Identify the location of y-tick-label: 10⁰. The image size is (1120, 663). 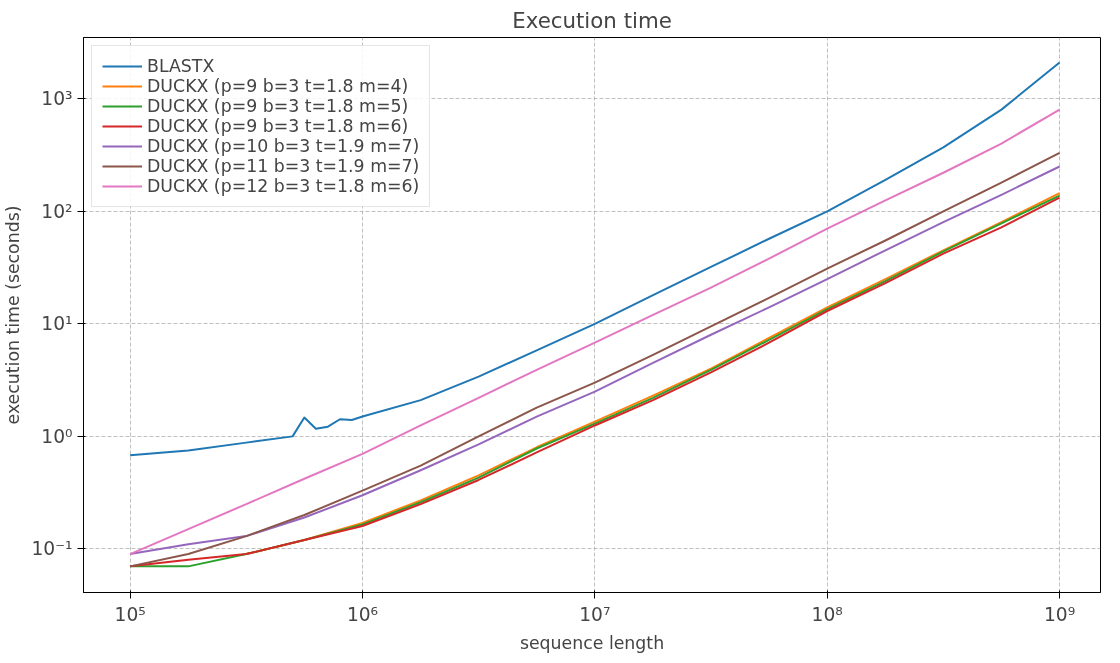
(57, 436).